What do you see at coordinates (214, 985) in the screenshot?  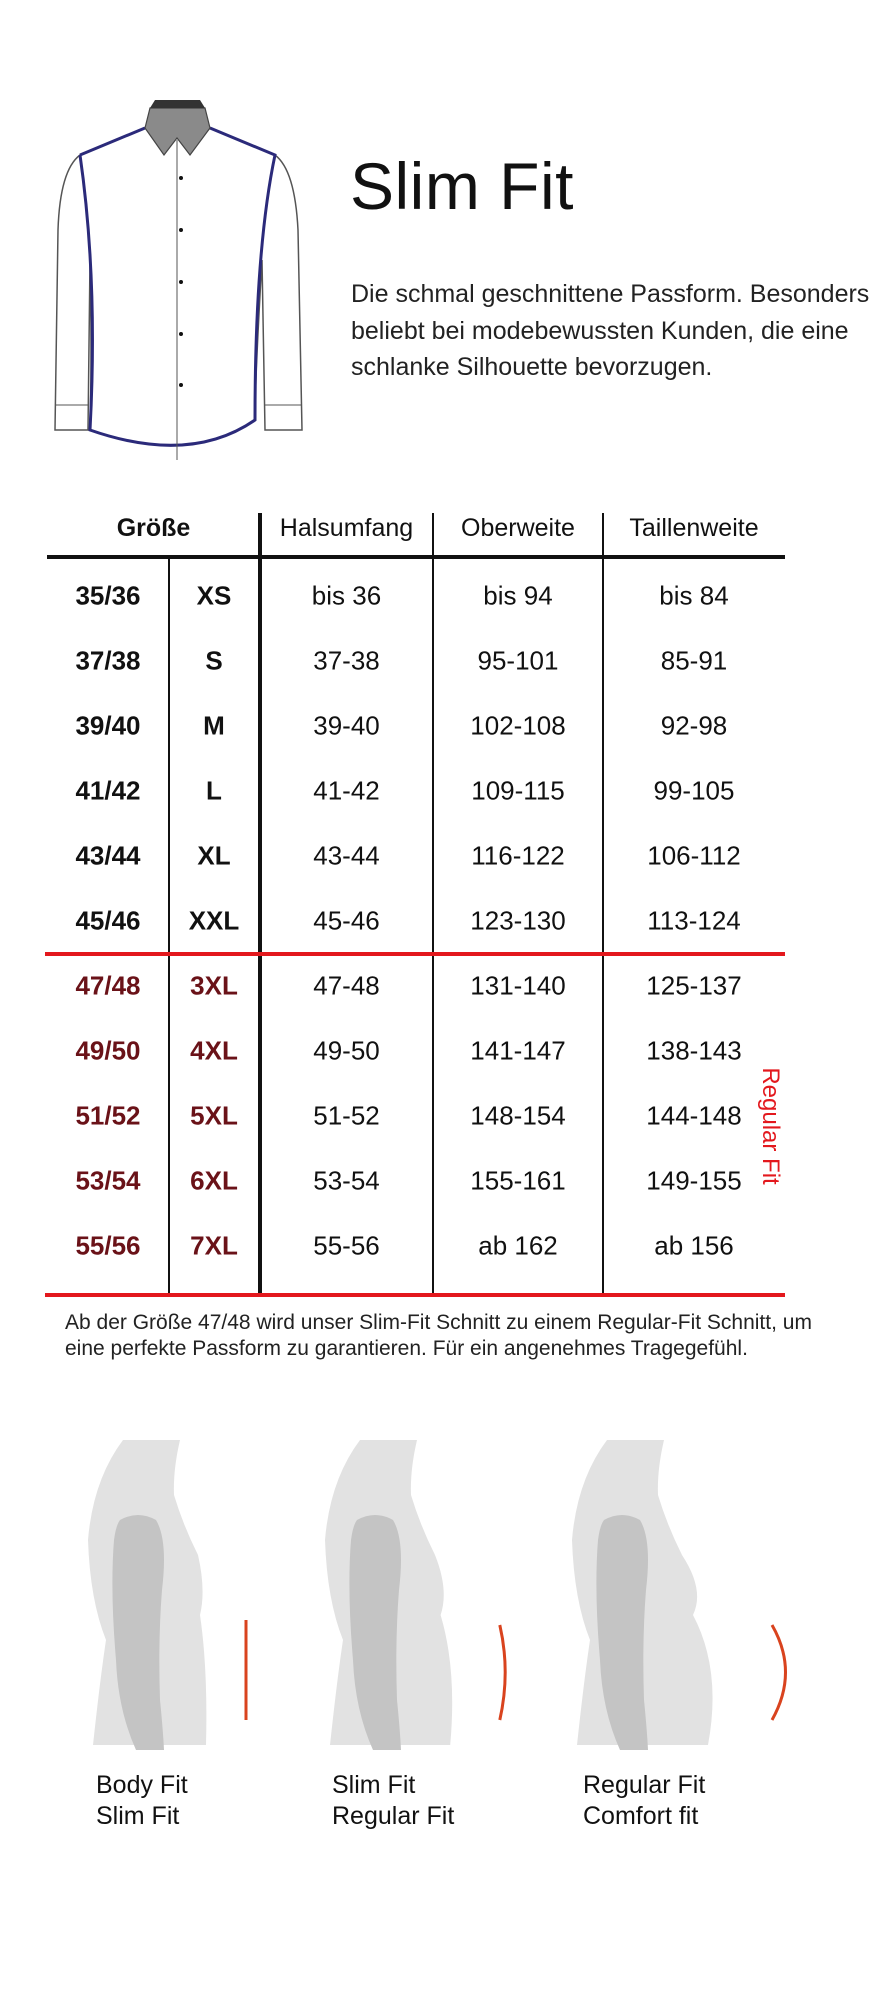 I see `cell-int: 3XL` at bounding box center [214, 985].